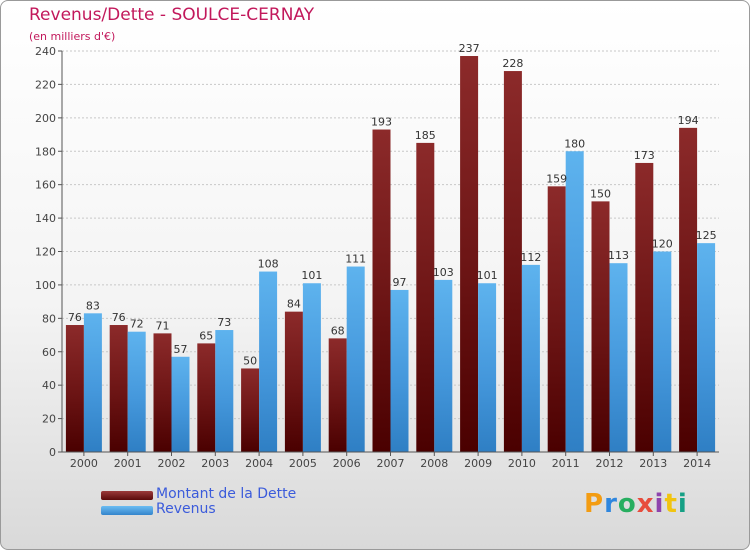  I want to click on y-tick-label: 180, so click(45, 151).